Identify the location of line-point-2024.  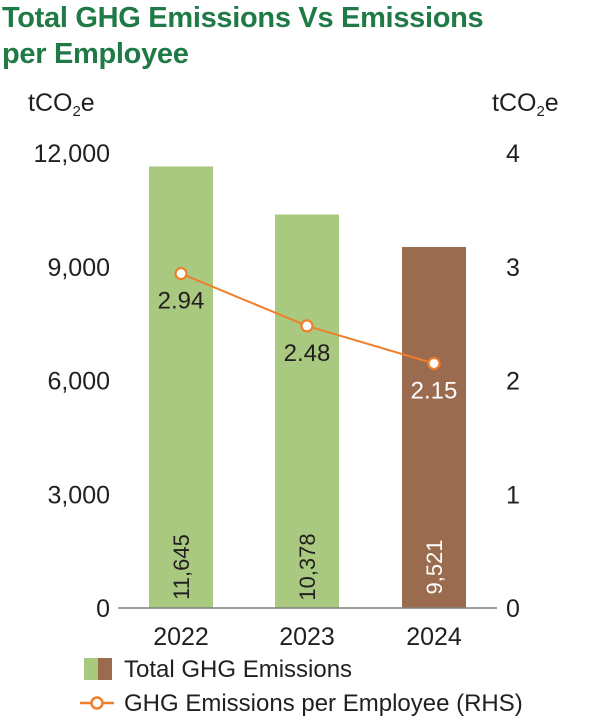
(434, 363).